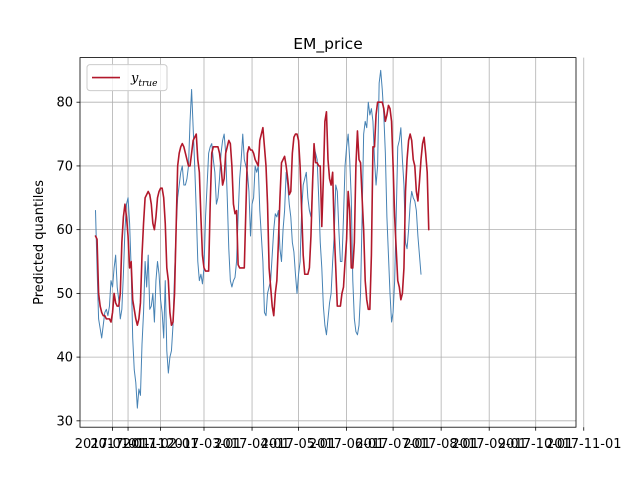 The image size is (640, 480). What do you see at coordinates (64, 103) in the screenshot?
I see `y-tick-label: 80` at bounding box center [64, 103].